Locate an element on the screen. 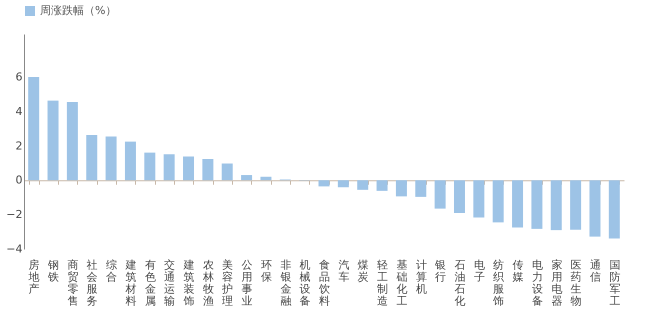  x-tick-label: 建筑装饰 is located at coordinates (188, 283).